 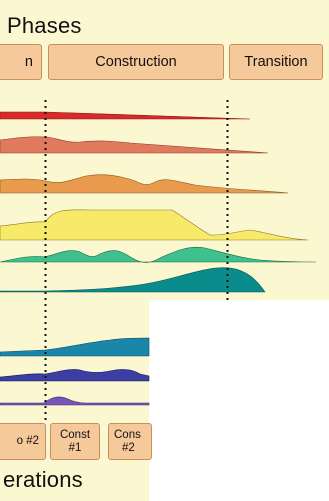 What do you see at coordinates (144, 184) in the screenshot?
I see `workflow-hump-analysis-design` at bounding box center [144, 184].